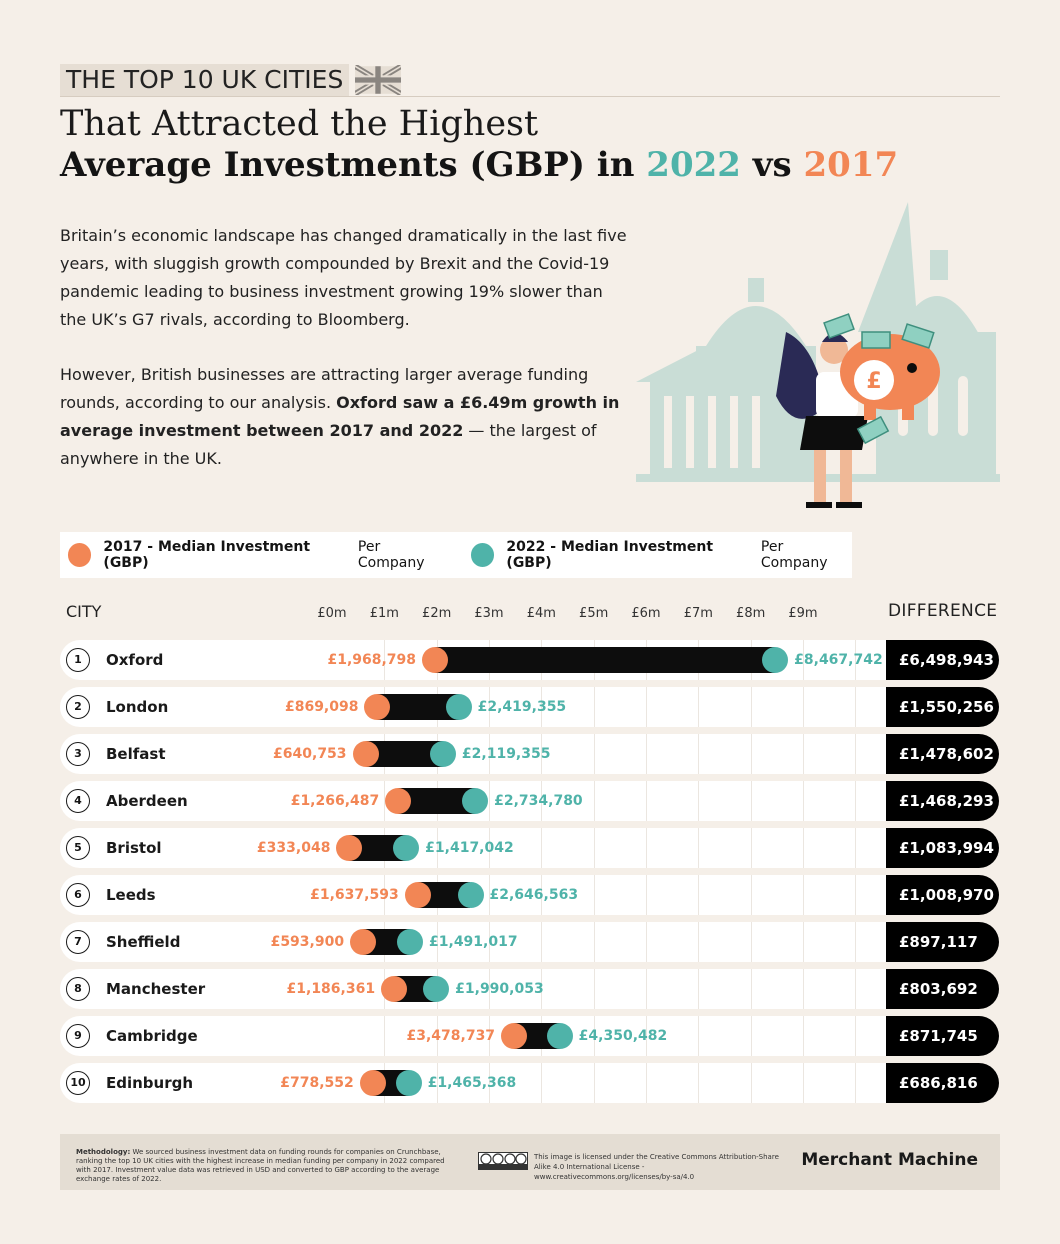 This screenshot has height=1244, width=1060. What do you see at coordinates (134, 848) in the screenshot?
I see `city-name: Bristol` at bounding box center [134, 848].